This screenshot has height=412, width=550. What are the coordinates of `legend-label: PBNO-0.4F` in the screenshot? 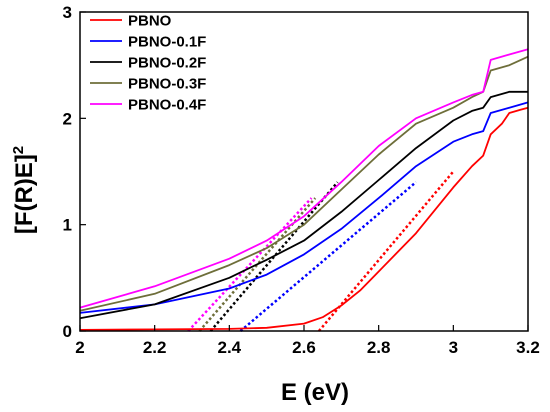 It's located at (167, 105).